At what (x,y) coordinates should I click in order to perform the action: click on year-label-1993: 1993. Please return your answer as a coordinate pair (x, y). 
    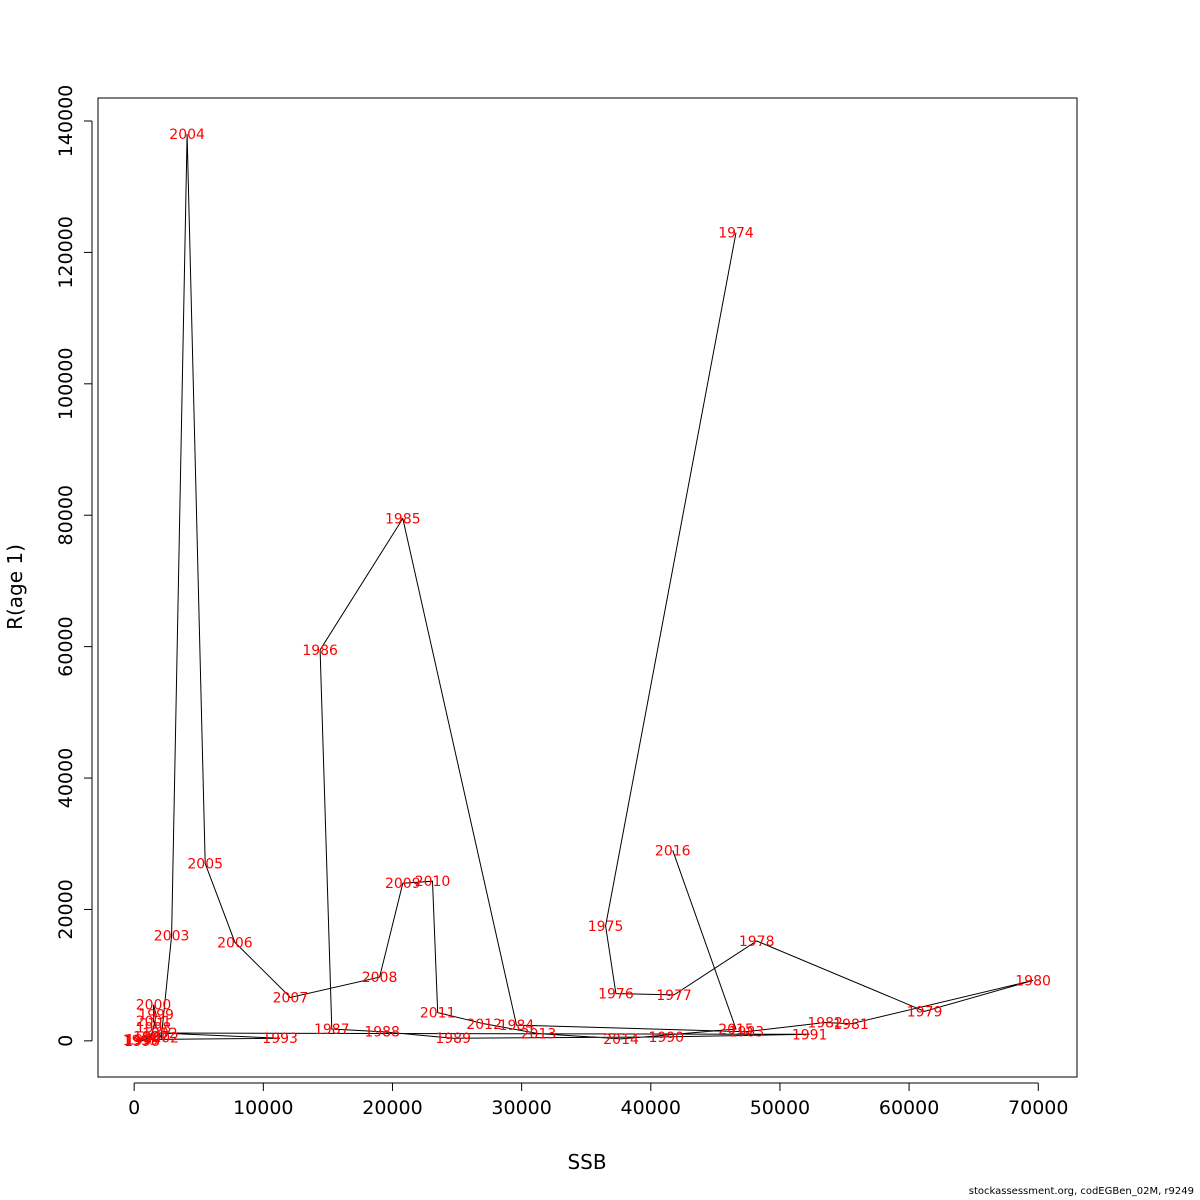
    Looking at the image, I should click on (280, 1039).